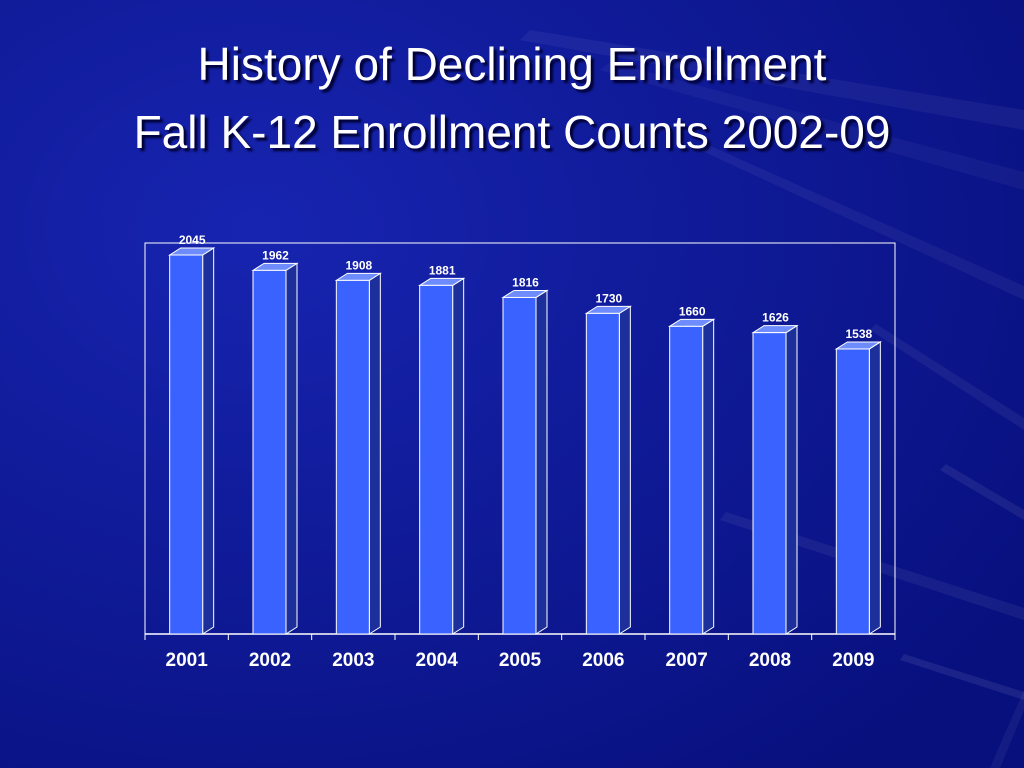 The height and width of the screenshot is (768, 1024). I want to click on x-axis-tick-labels: 2001 2002 2003 2004 2005 2006 2007 2008 2009, so click(520, 660).